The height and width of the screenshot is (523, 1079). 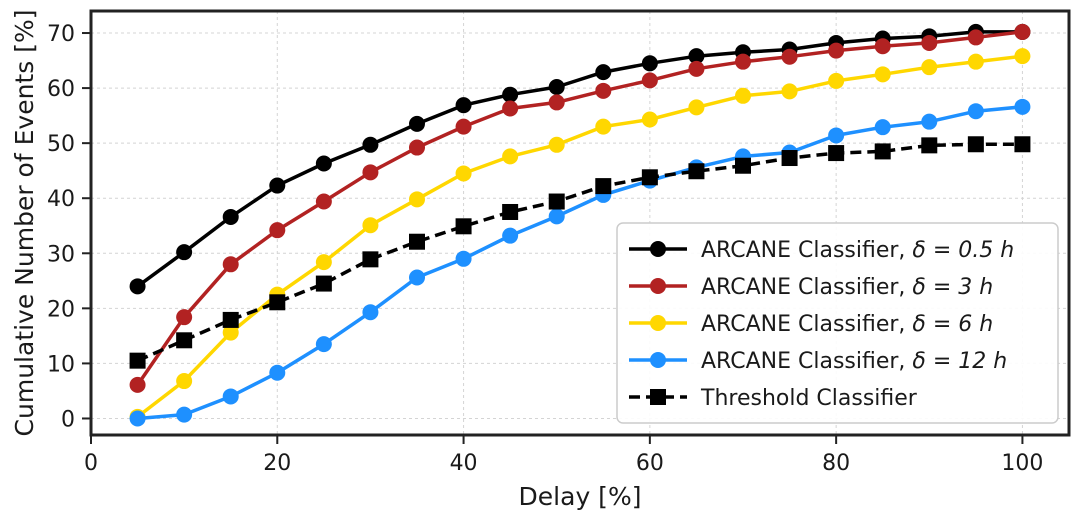 I want to click on legend-item: ARCANE Classifier, δ = 12 h, so click(x=818, y=361).